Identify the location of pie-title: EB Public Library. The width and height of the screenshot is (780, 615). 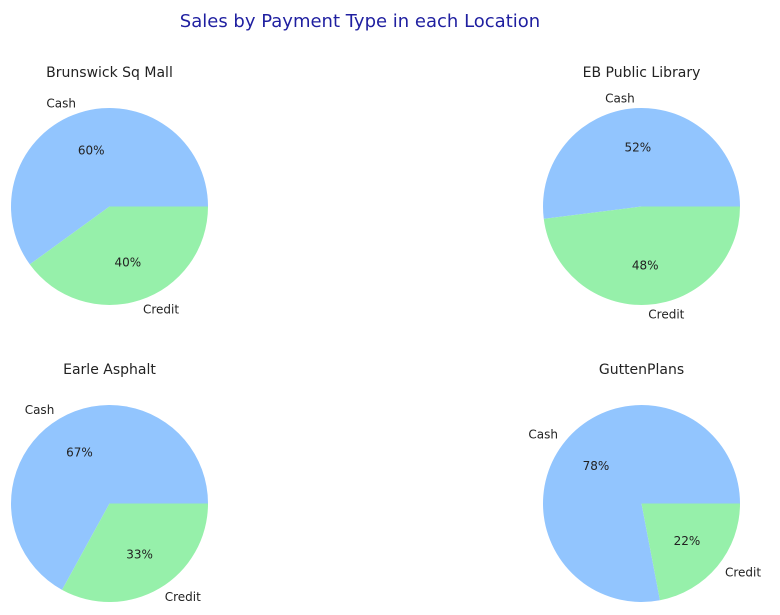
(642, 73).